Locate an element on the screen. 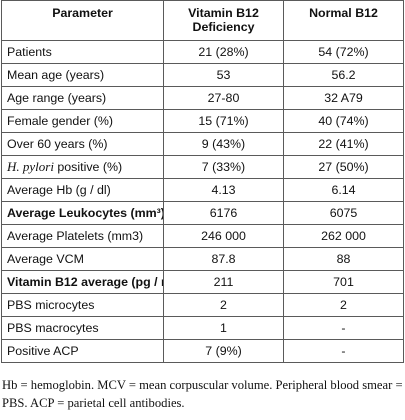  row-parameter: PBS microcytes is located at coordinates (82, 305).